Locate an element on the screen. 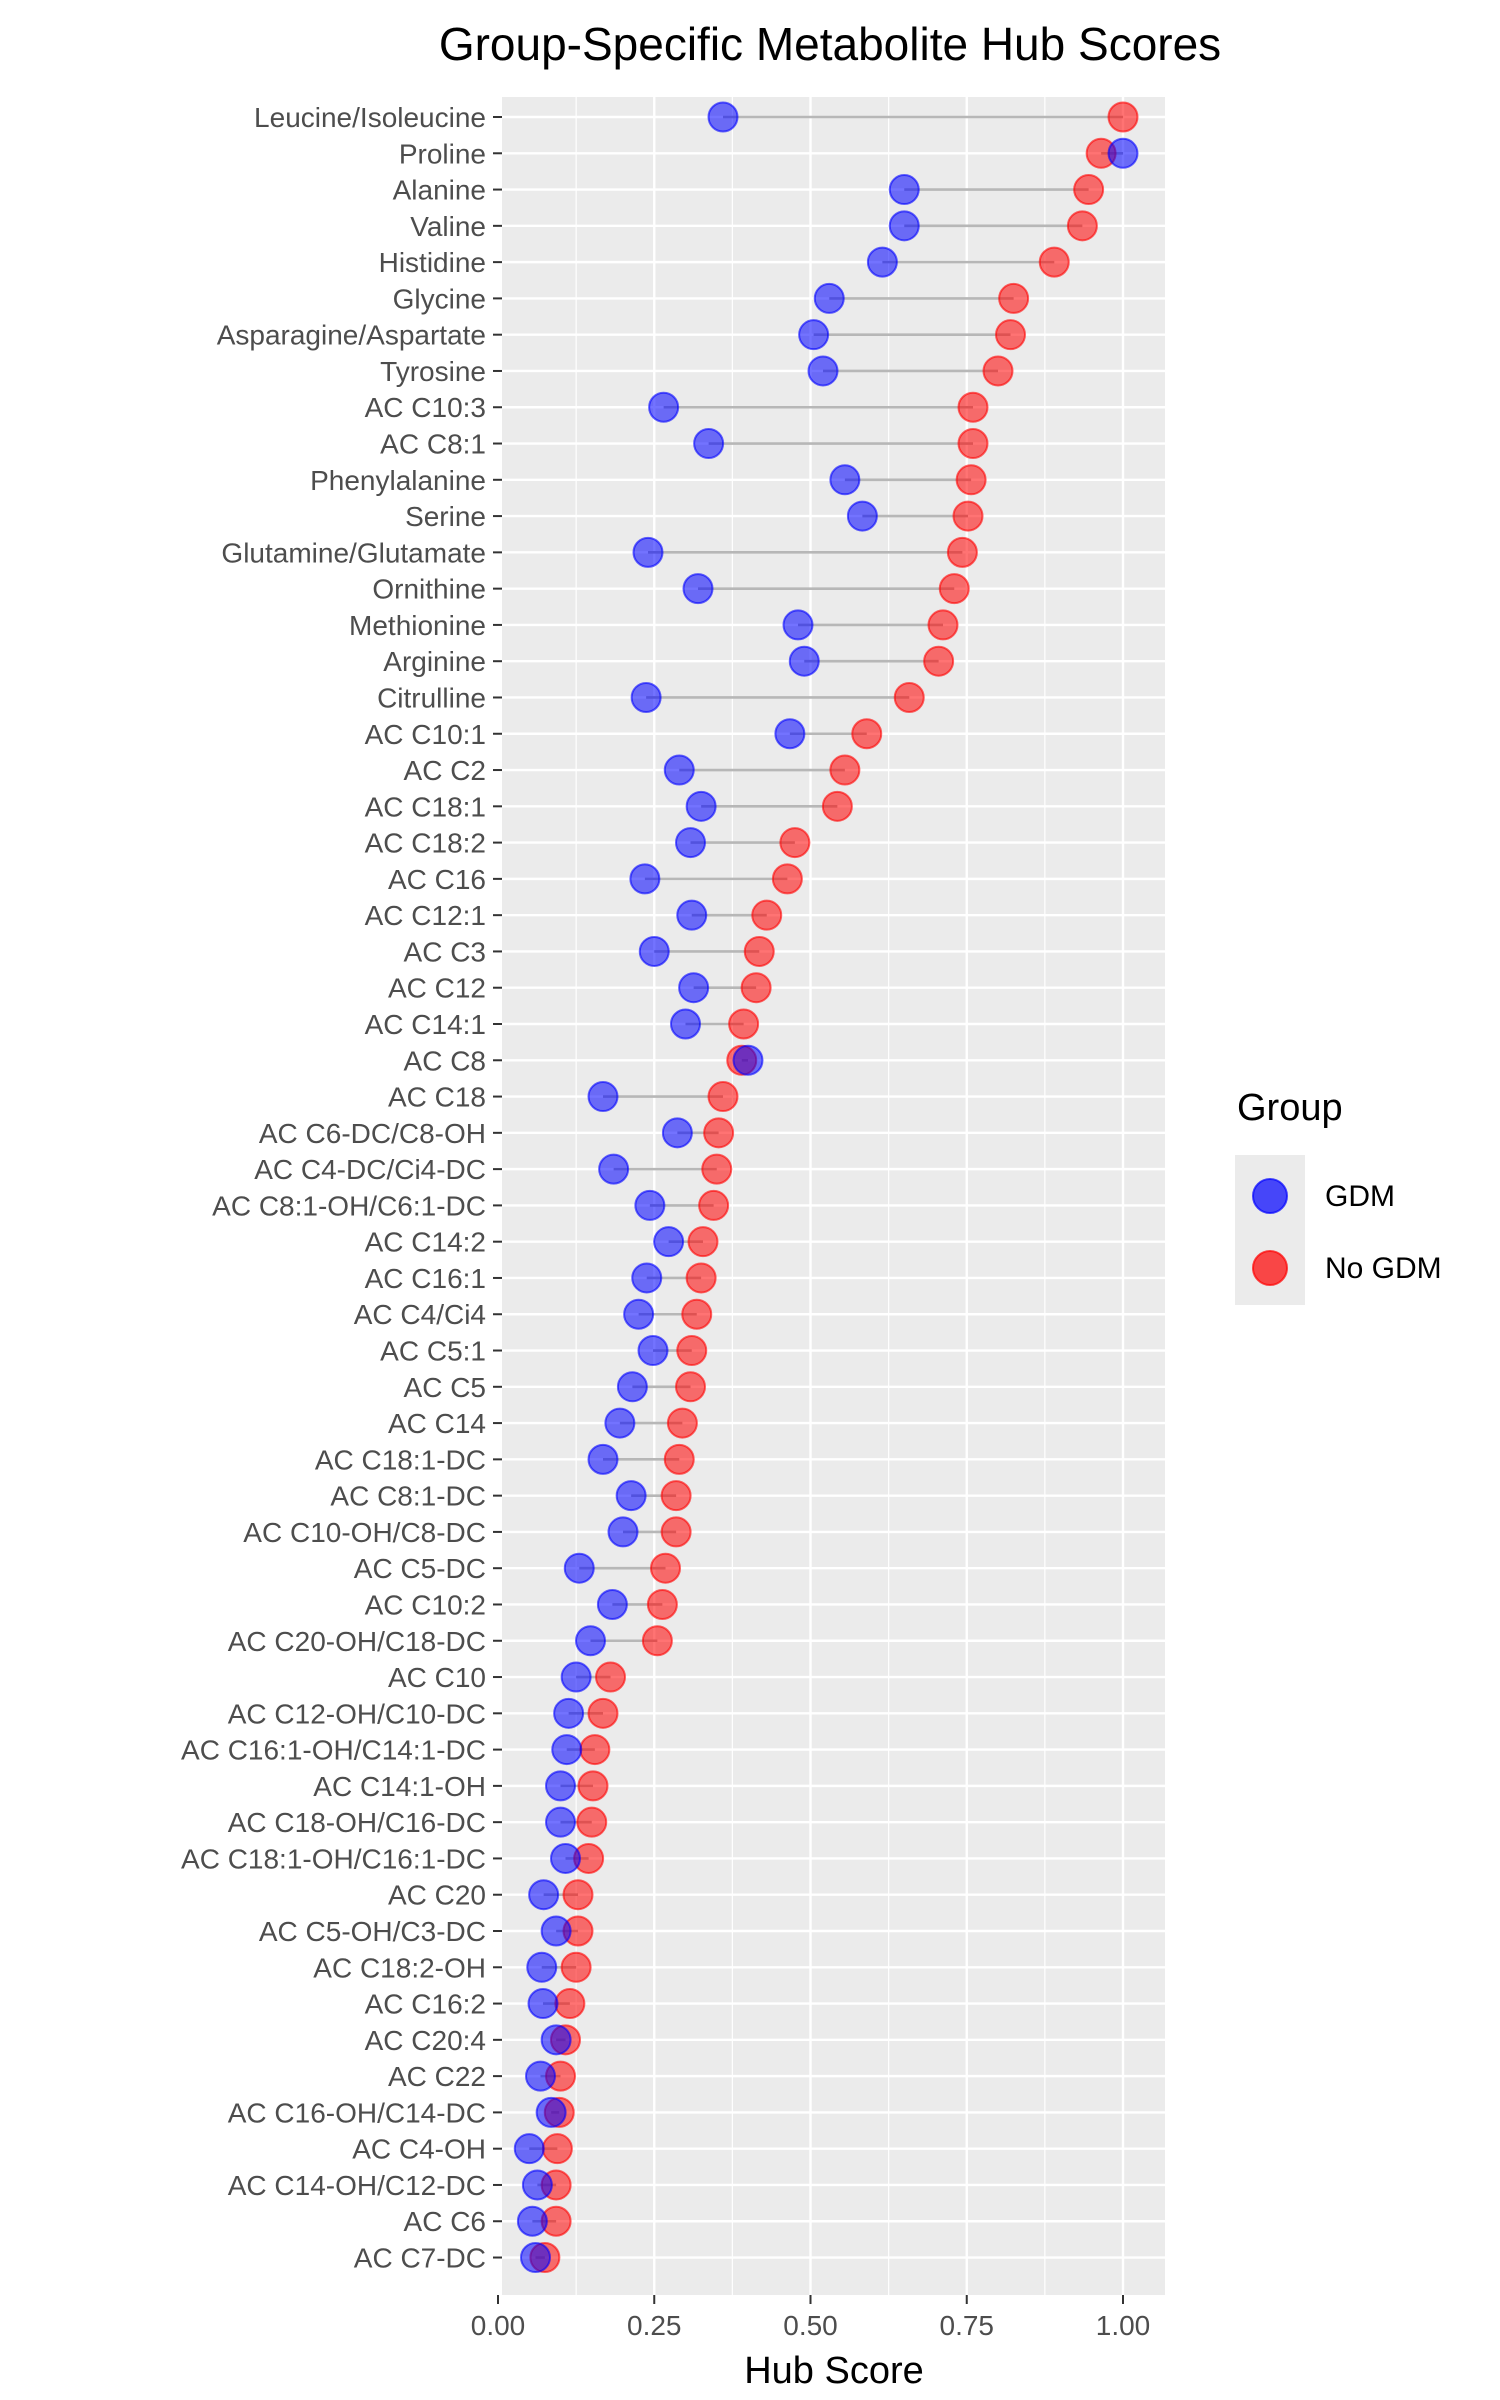 The width and height of the screenshot is (1500, 2400). y-tick-label: Ornithine is located at coordinates (429, 589).